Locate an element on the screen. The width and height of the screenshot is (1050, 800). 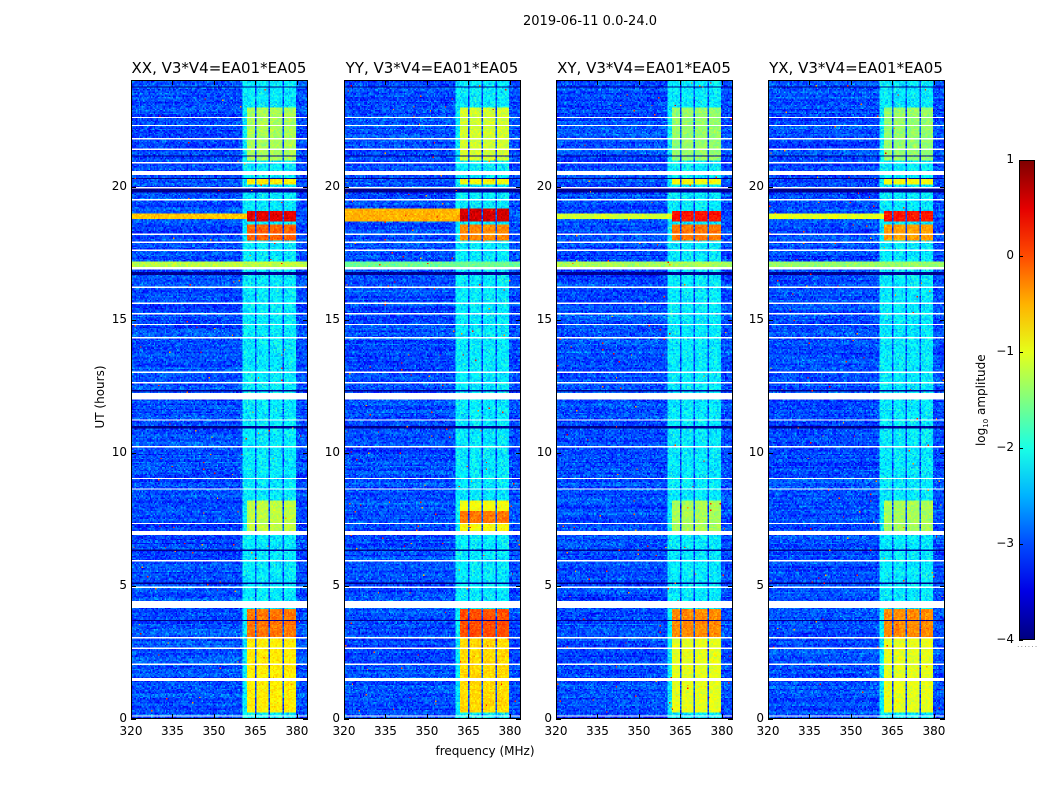
x-tick-label: 350 is located at coordinates (851, 731).